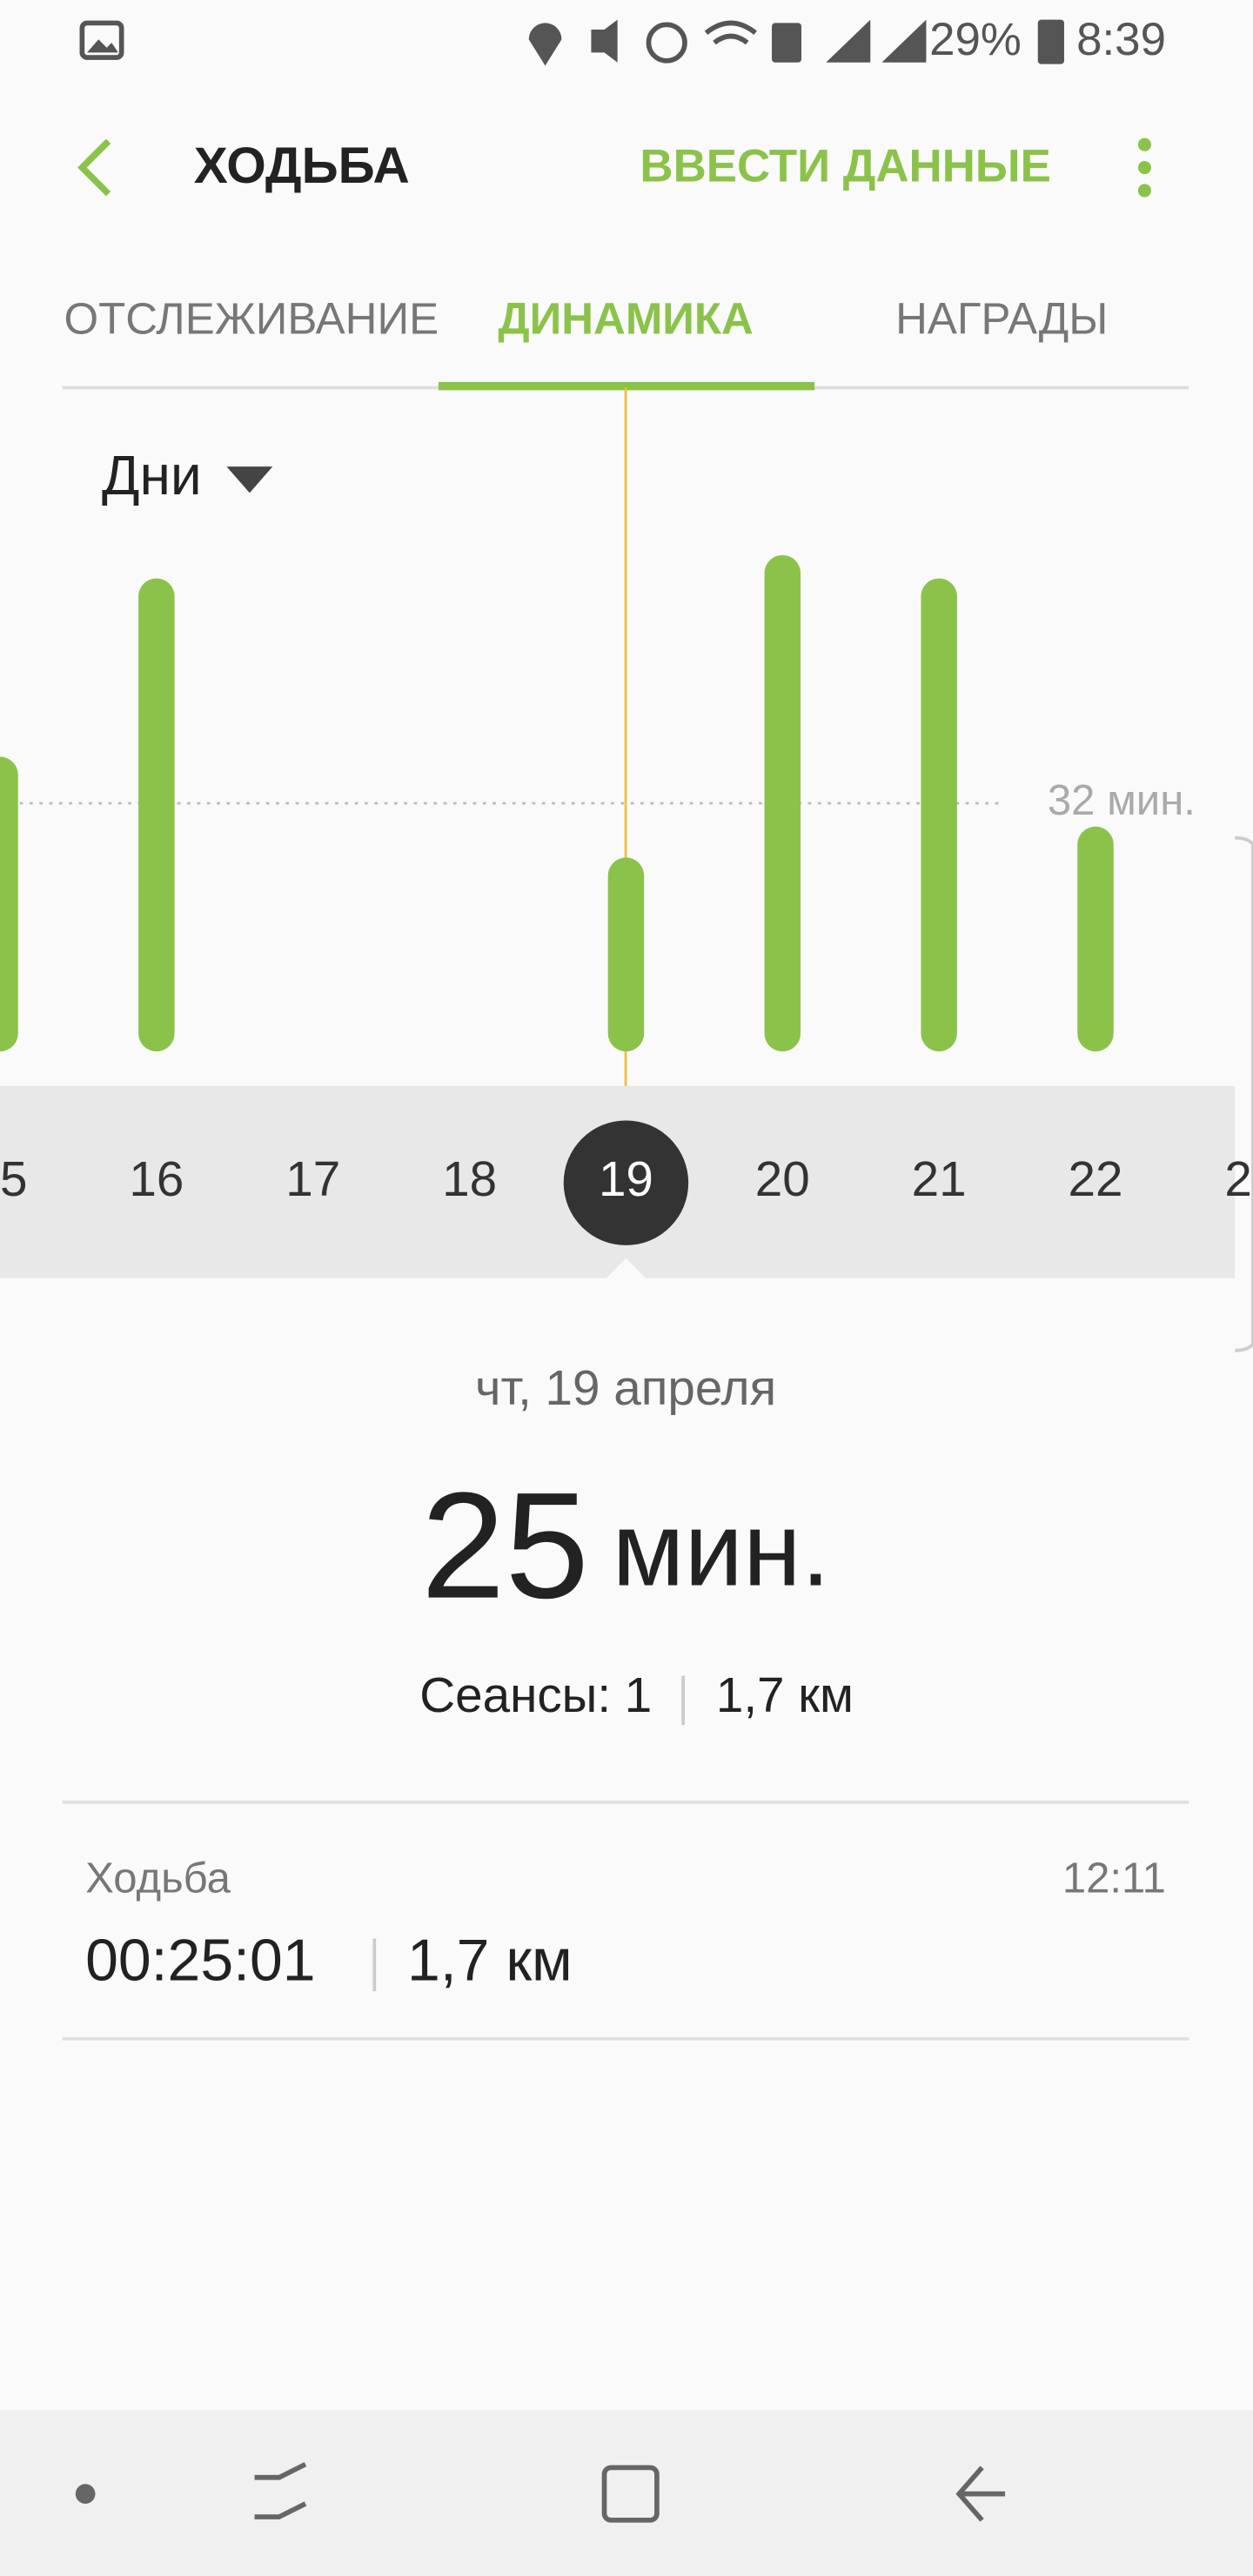 The image size is (1253, 2576). I want to click on status-bar: 29% 8:39, so click(622, 40).